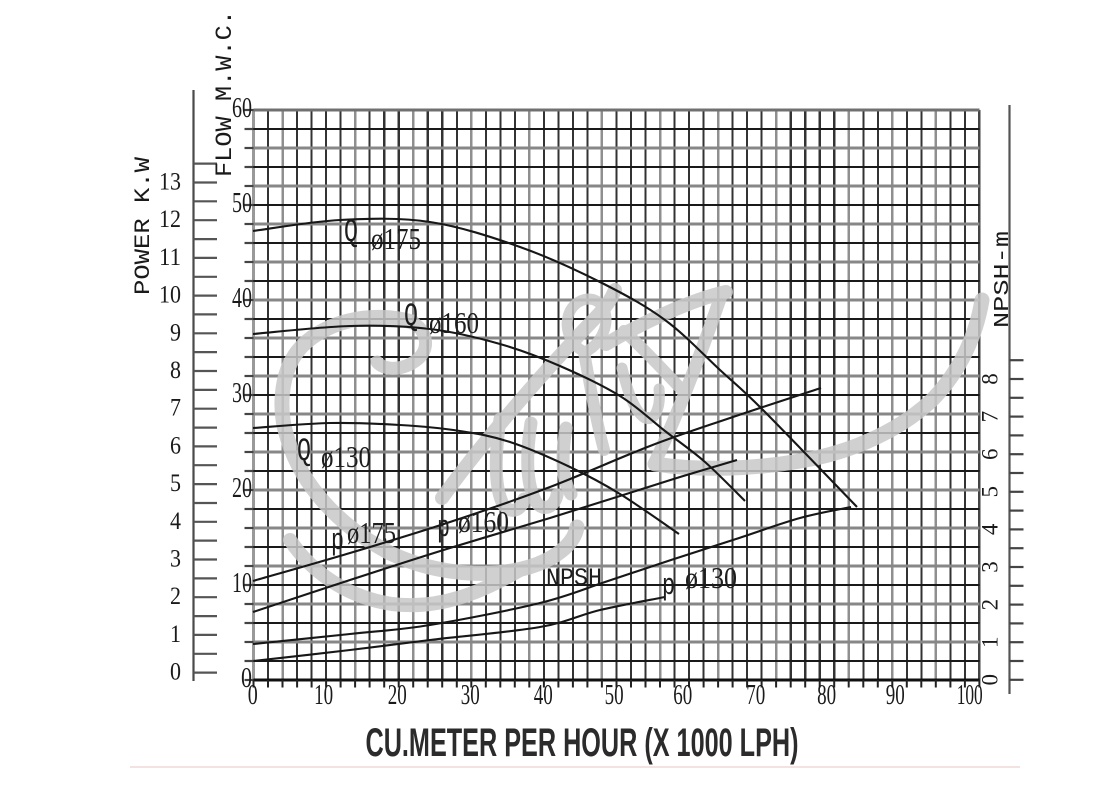  What do you see at coordinates (175, 332) in the screenshot?
I see `svg-text: 9` at bounding box center [175, 332].